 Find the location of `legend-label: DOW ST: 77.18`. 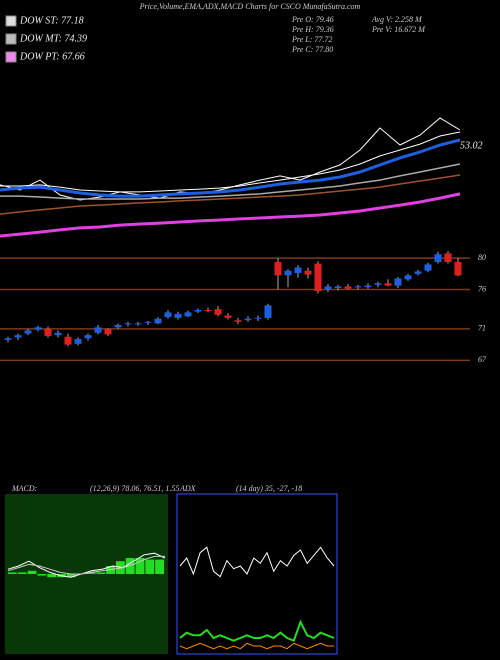

legend-label: DOW ST: 77.18 is located at coordinates (51, 20).